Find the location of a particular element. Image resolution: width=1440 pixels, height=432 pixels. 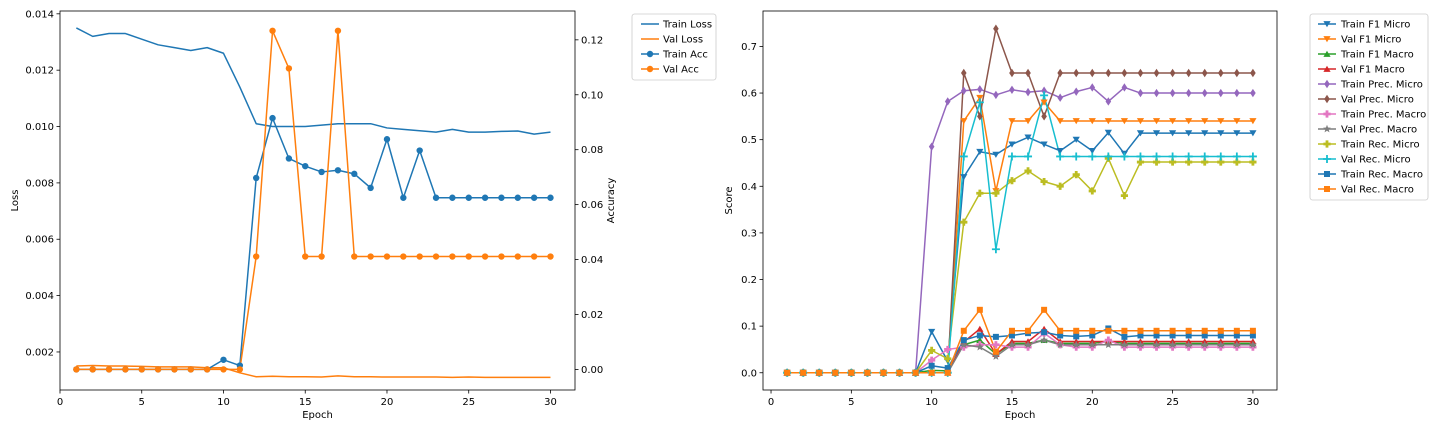

y-tick-label: 0.1 is located at coordinates (749, 327).